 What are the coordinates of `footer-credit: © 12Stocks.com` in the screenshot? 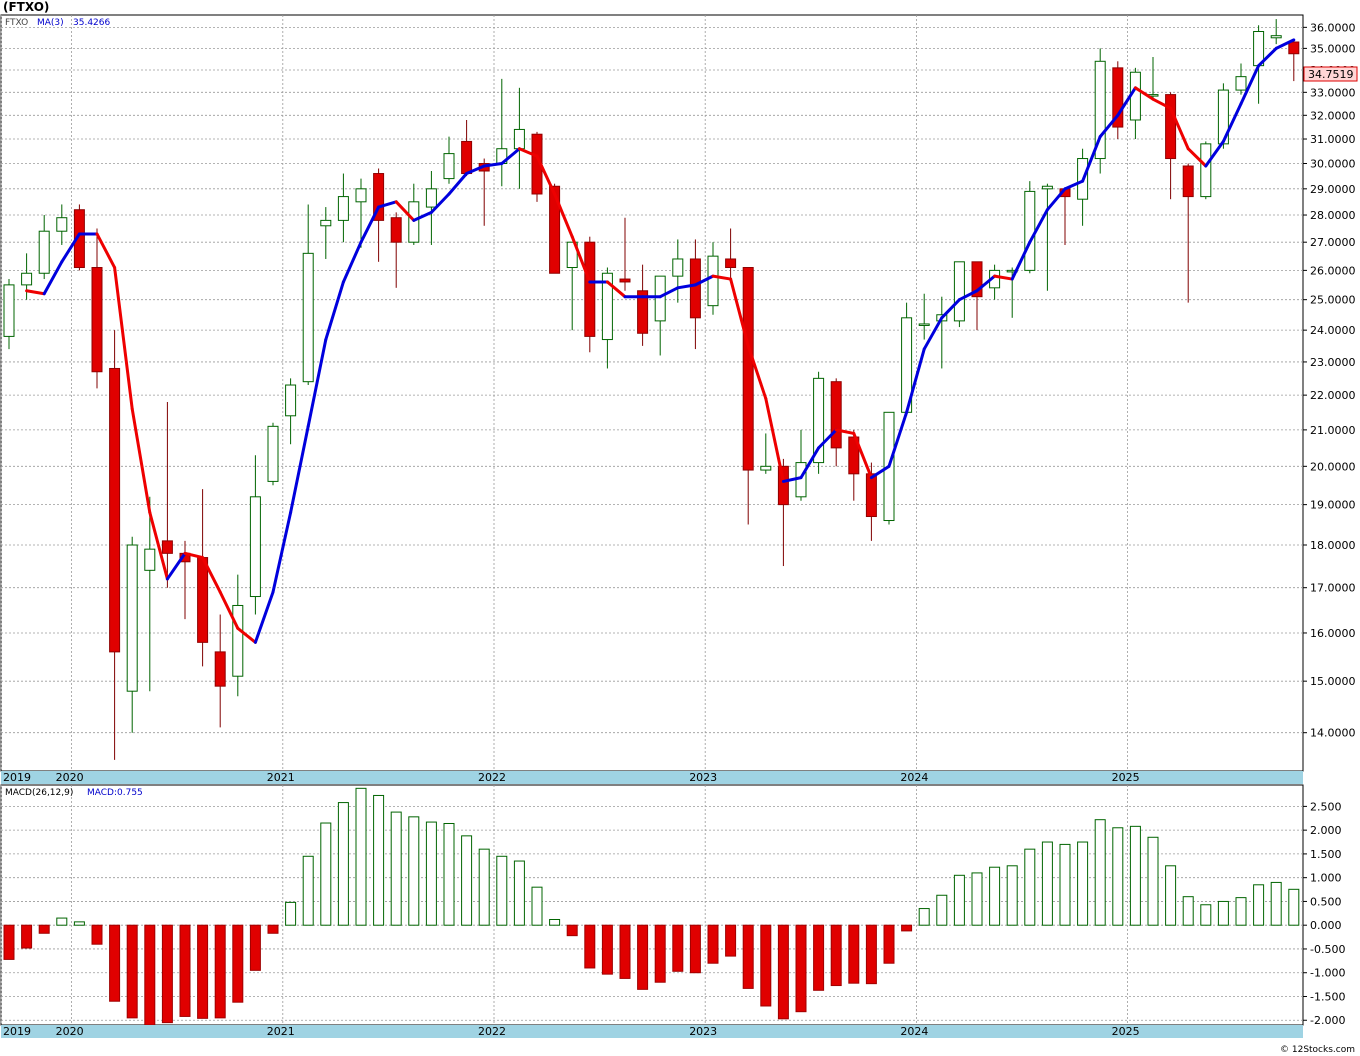 It's located at (1317, 1050).